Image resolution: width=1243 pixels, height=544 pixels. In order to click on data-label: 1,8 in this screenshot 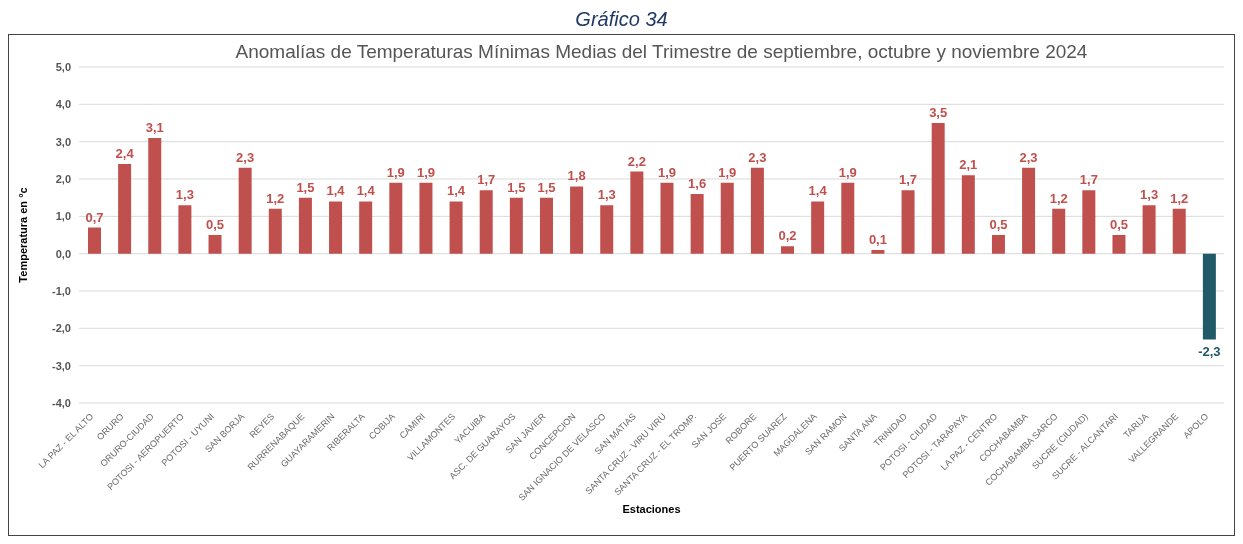, I will do `click(576, 176)`.